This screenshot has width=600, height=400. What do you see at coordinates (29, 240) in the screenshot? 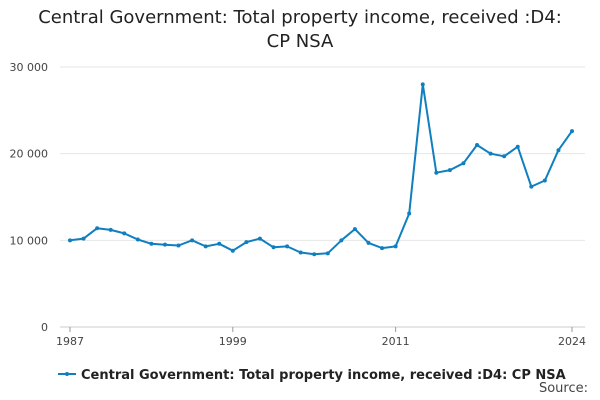
I see `y-tick-label: 10 000` at bounding box center [29, 240].